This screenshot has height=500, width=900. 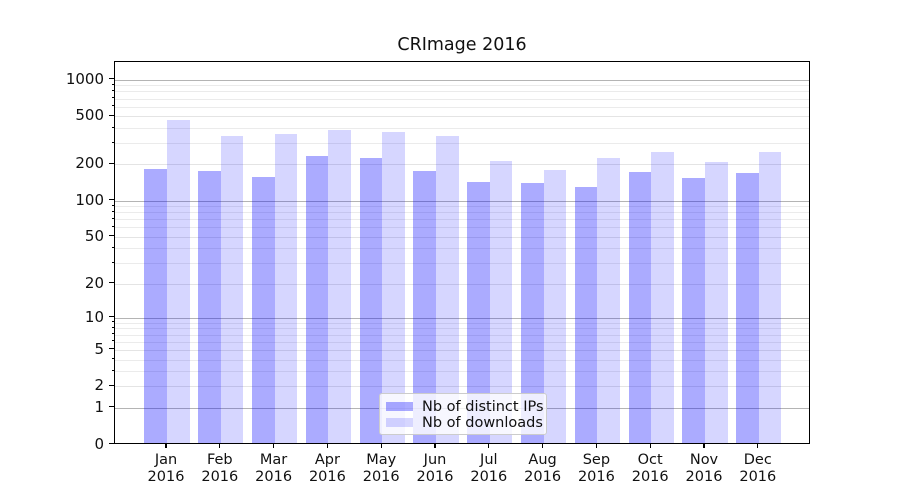 I want to click on bar-nb-of-downloads-jan, so click(x=178, y=281).